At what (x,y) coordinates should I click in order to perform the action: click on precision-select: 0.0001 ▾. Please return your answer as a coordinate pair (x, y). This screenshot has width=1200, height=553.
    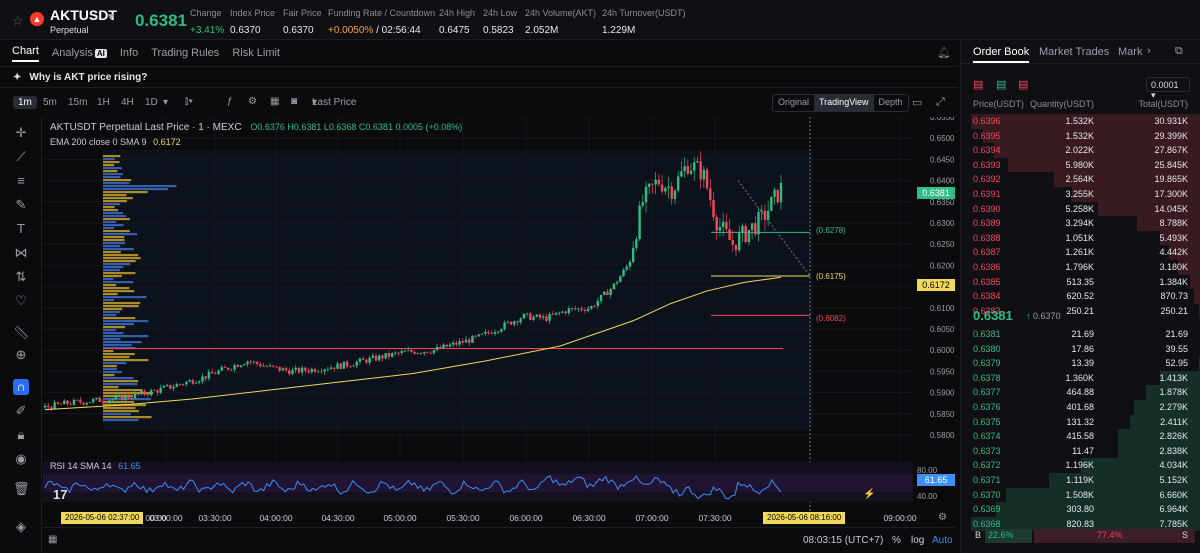
    Looking at the image, I should click on (1168, 88).